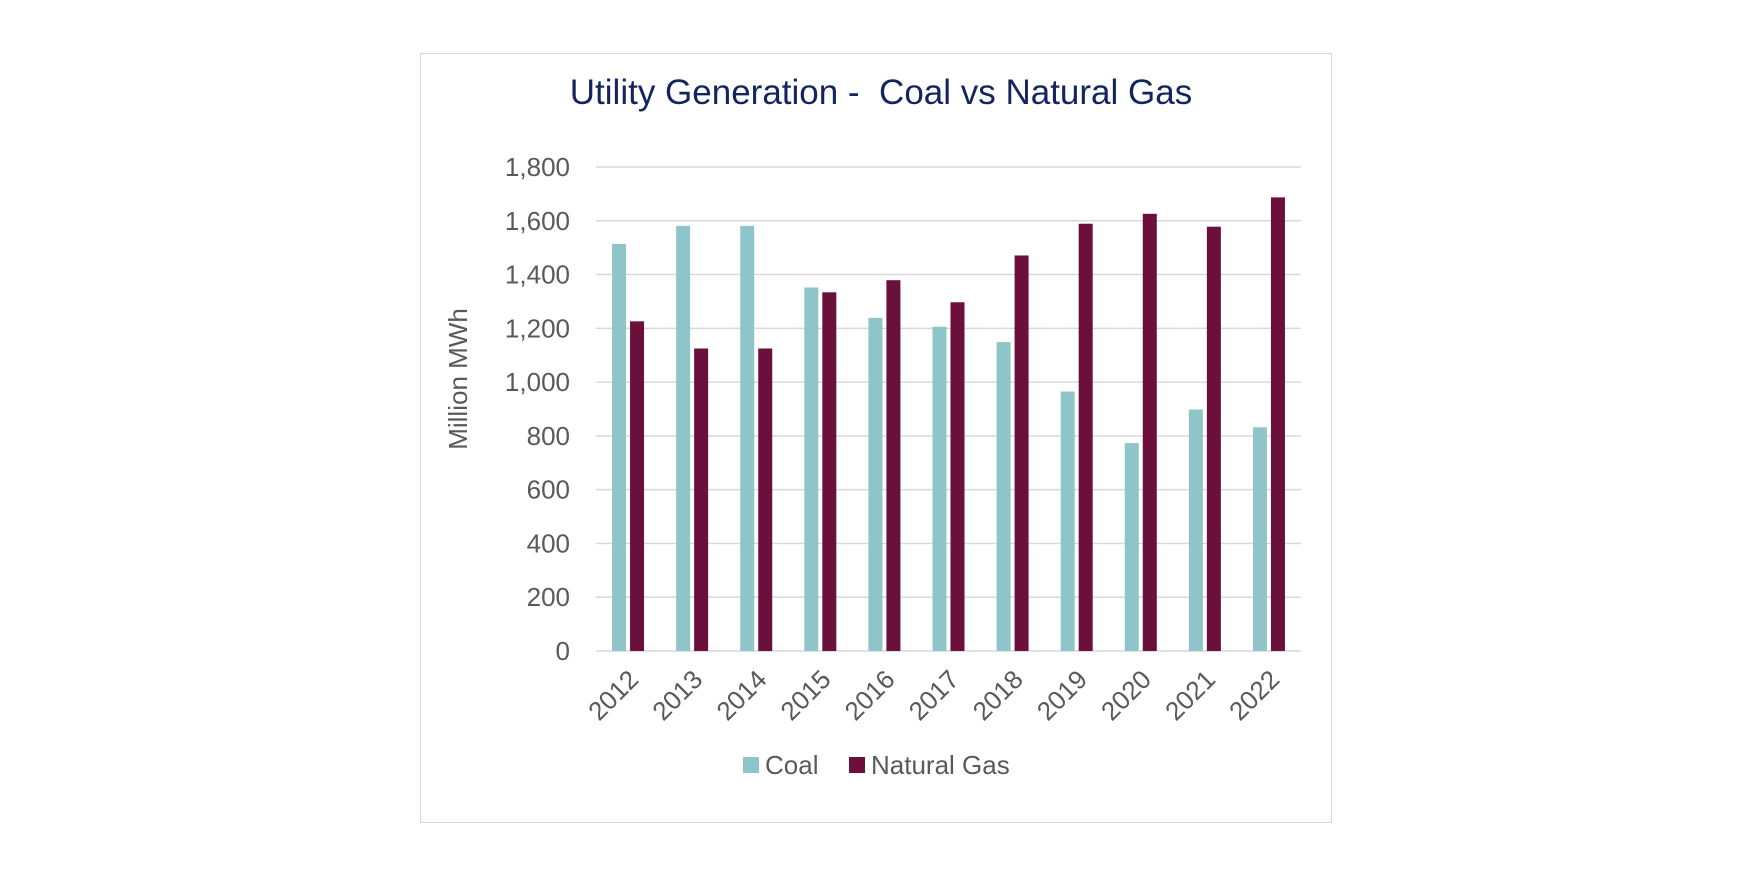 This screenshot has width=1750, height=875. I want to click on y-tick-label: 1,000, so click(537, 382).